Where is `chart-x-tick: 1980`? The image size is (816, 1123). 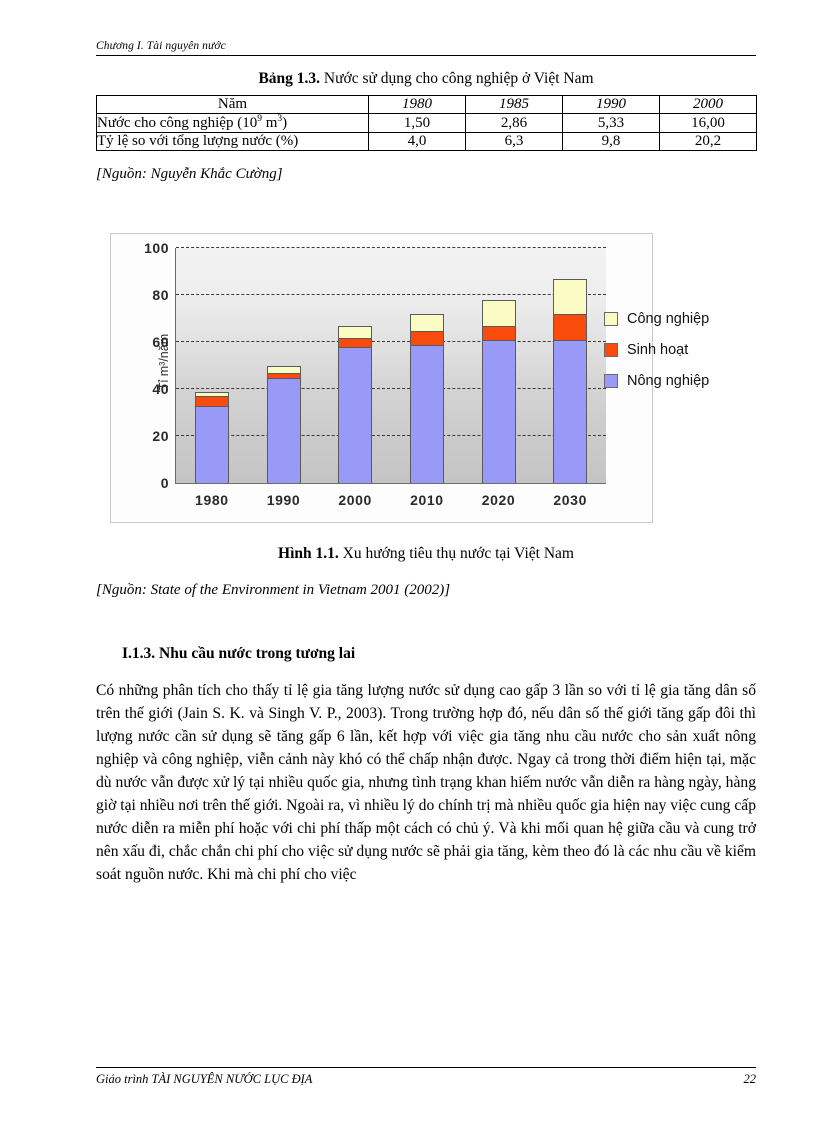 chart-x-tick: 1980 is located at coordinates (212, 500).